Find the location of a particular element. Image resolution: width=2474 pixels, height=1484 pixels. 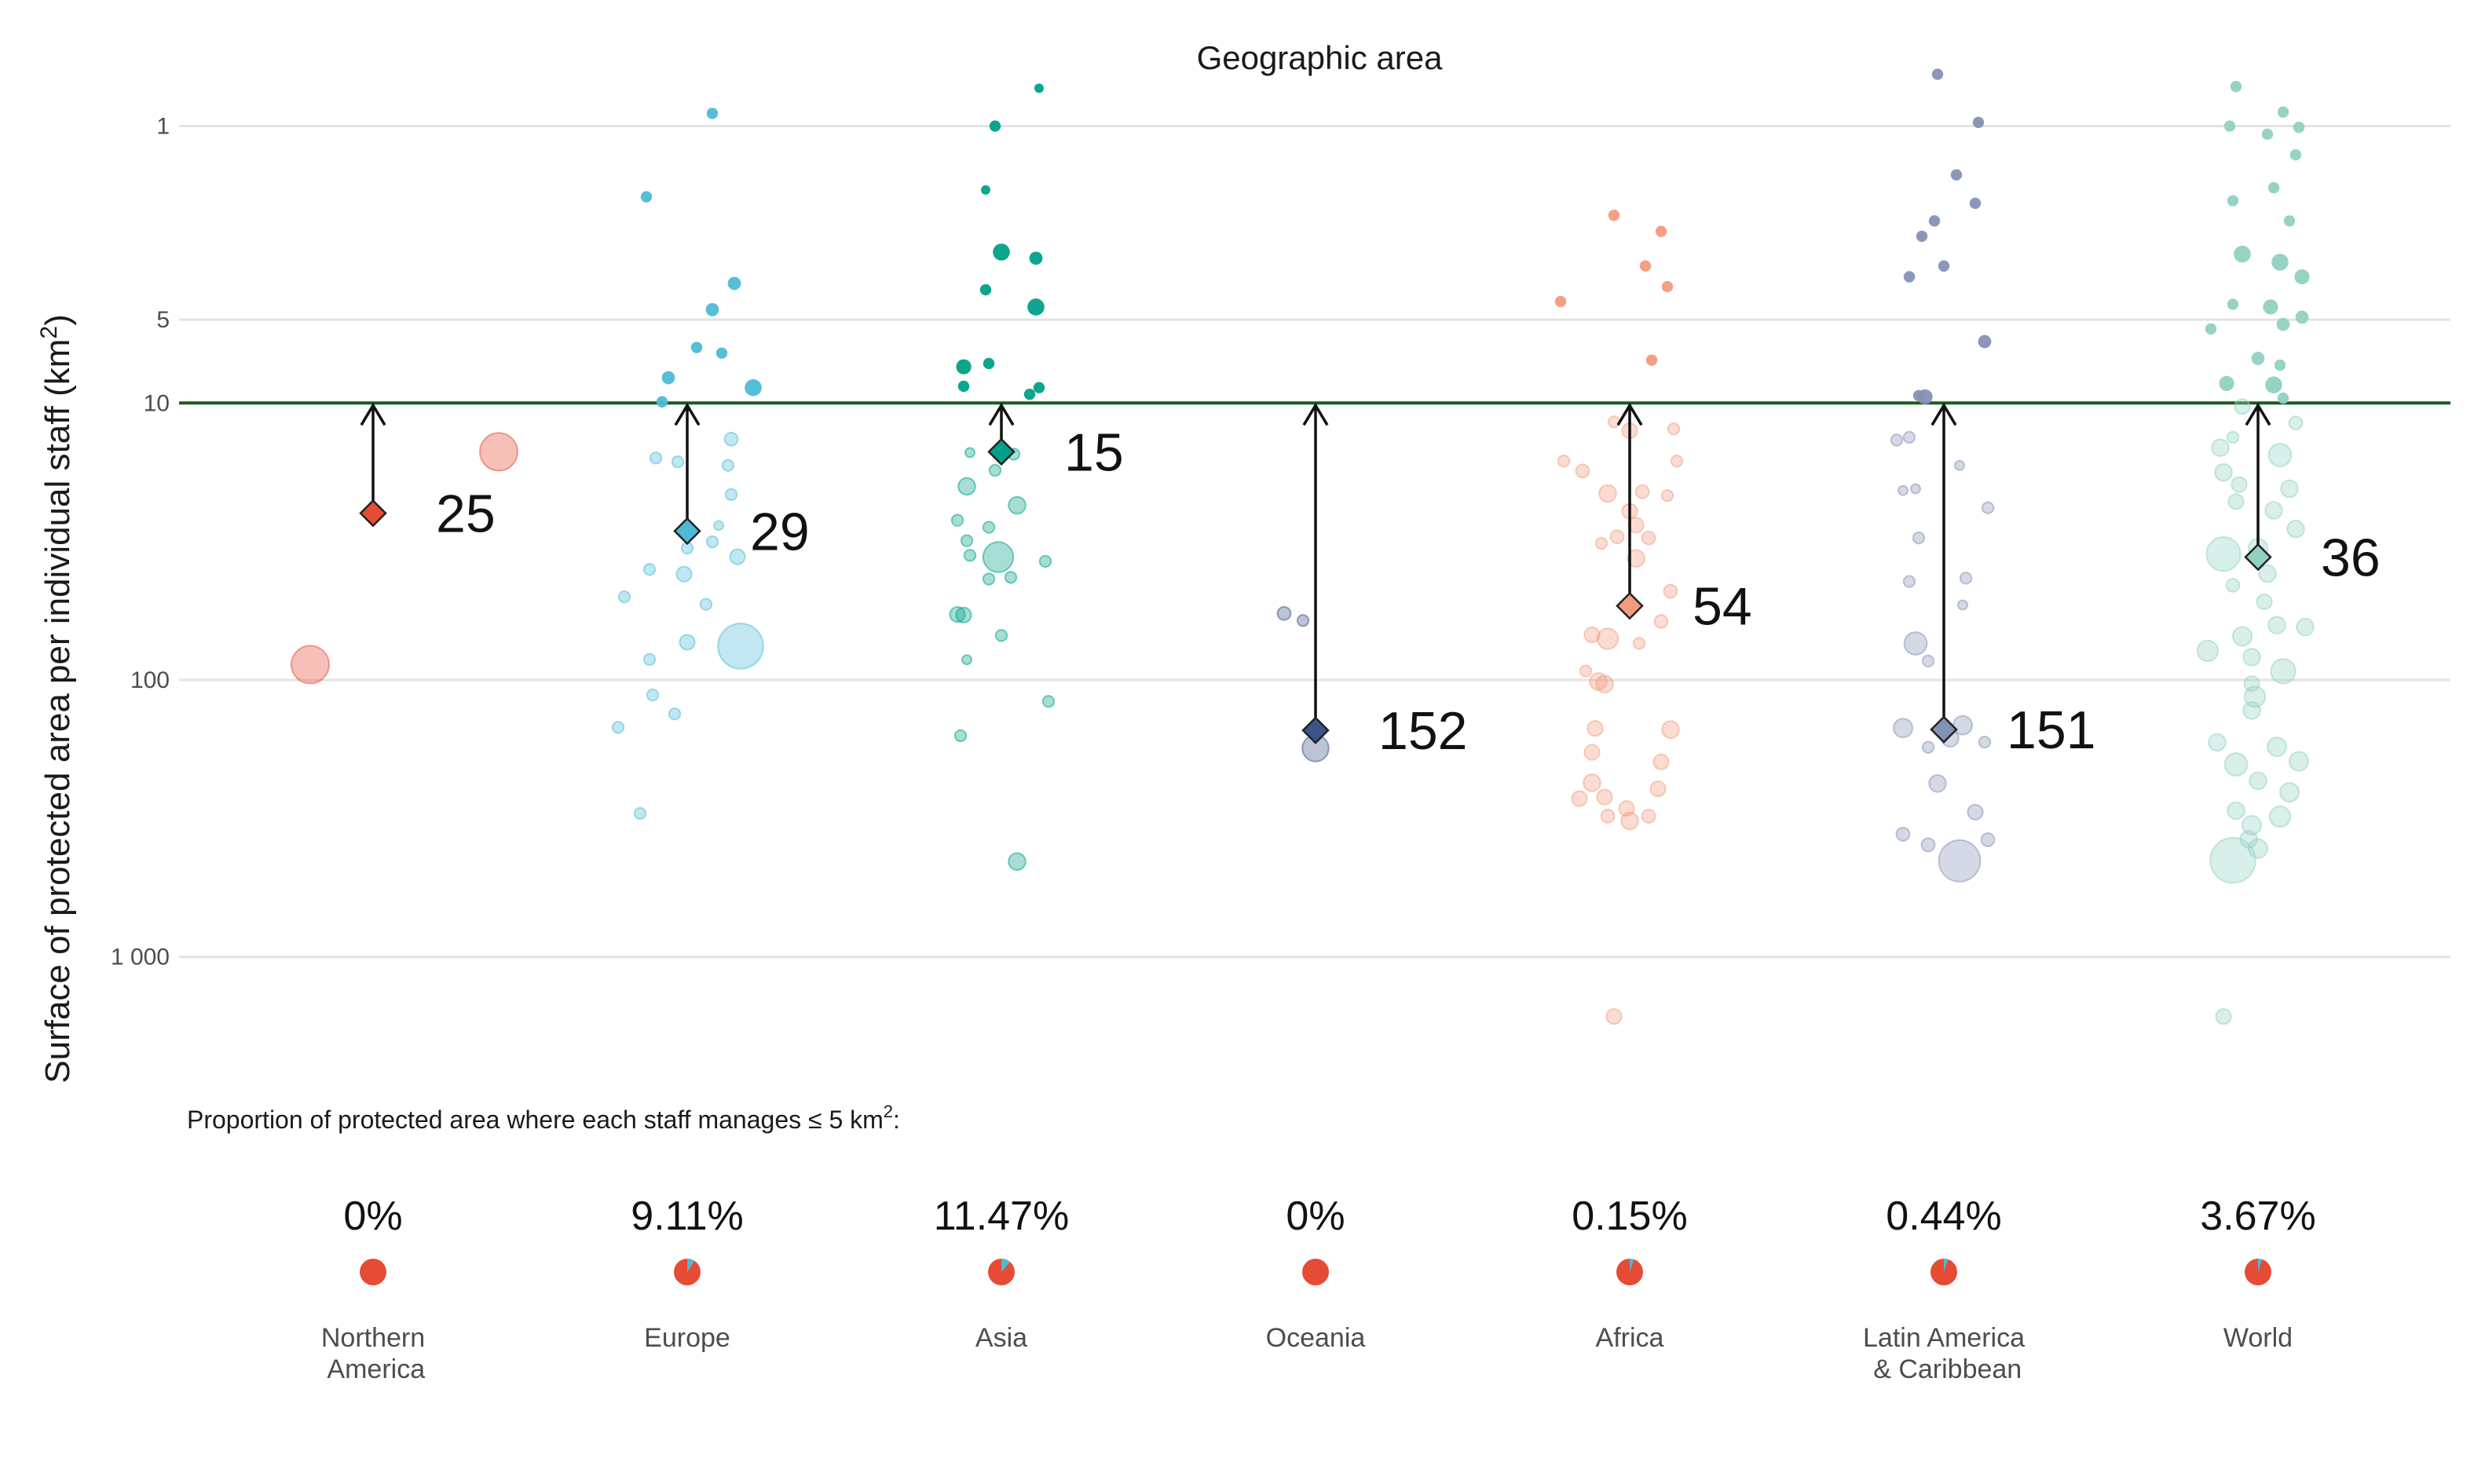

median-value-label: 25 is located at coordinates (466, 514).